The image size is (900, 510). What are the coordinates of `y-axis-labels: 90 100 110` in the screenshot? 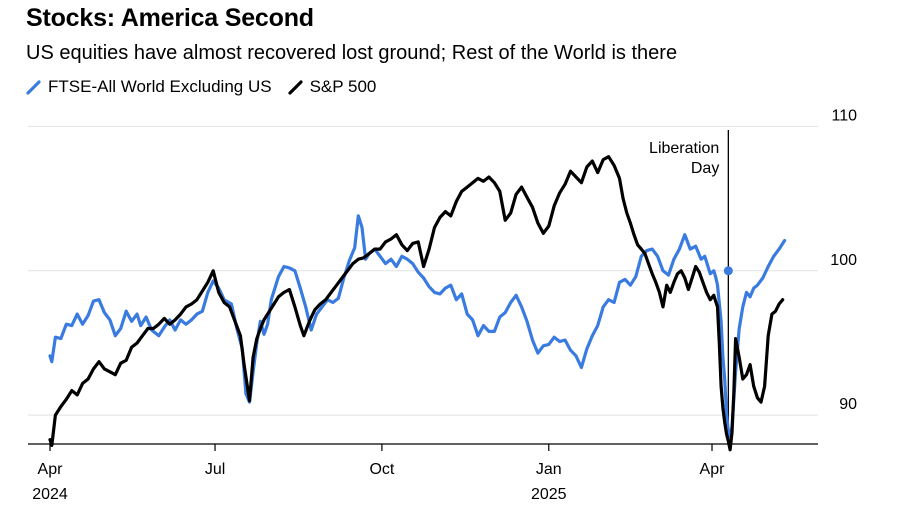 It's located at (843, 260).